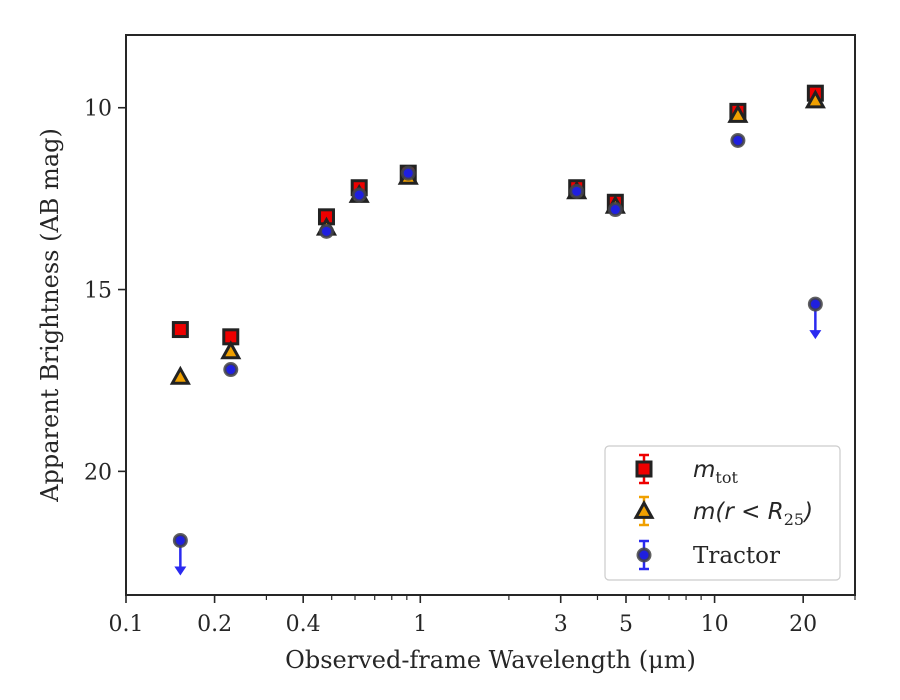 This screenshot has width=900, height=700. Describe the element at coordinates (98, 109) in the screenshot. I see `y-tick-label: 10` at that location.